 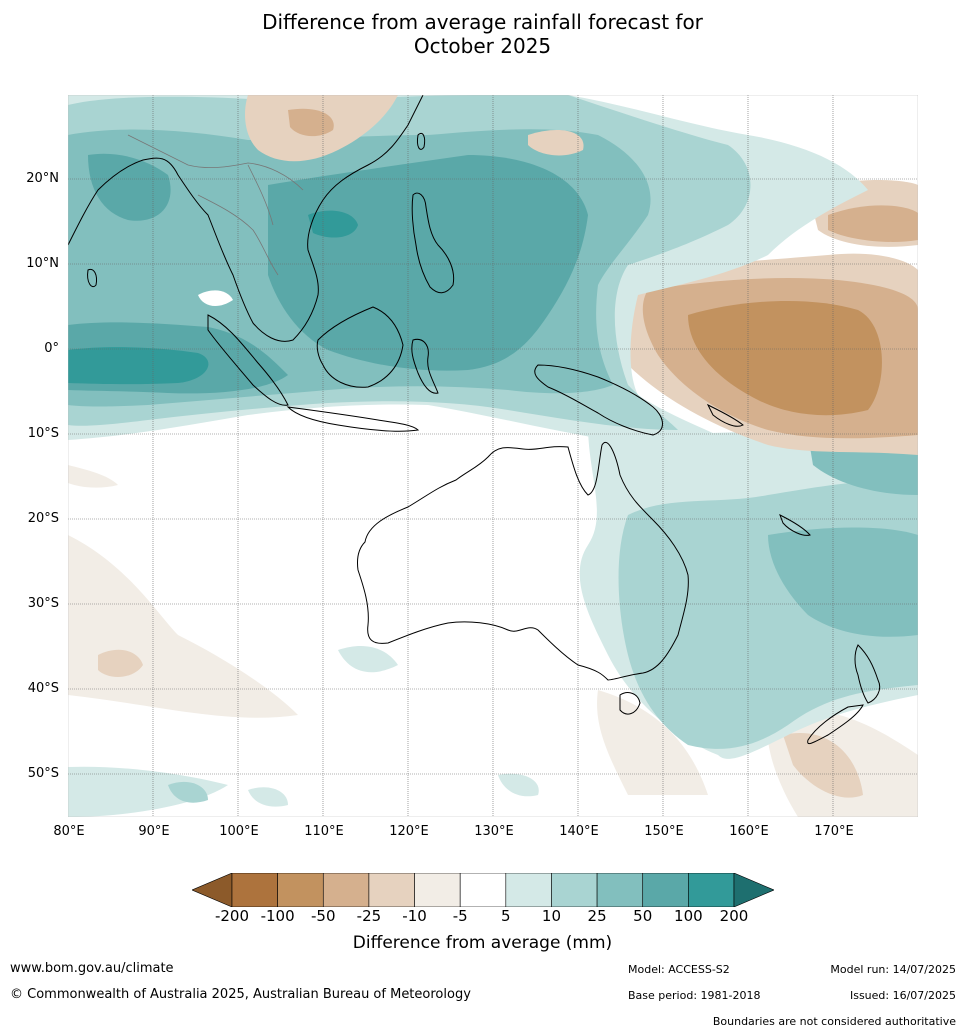 I want to click on lon-label-110e: 110°E, so click(x=324, y=831).